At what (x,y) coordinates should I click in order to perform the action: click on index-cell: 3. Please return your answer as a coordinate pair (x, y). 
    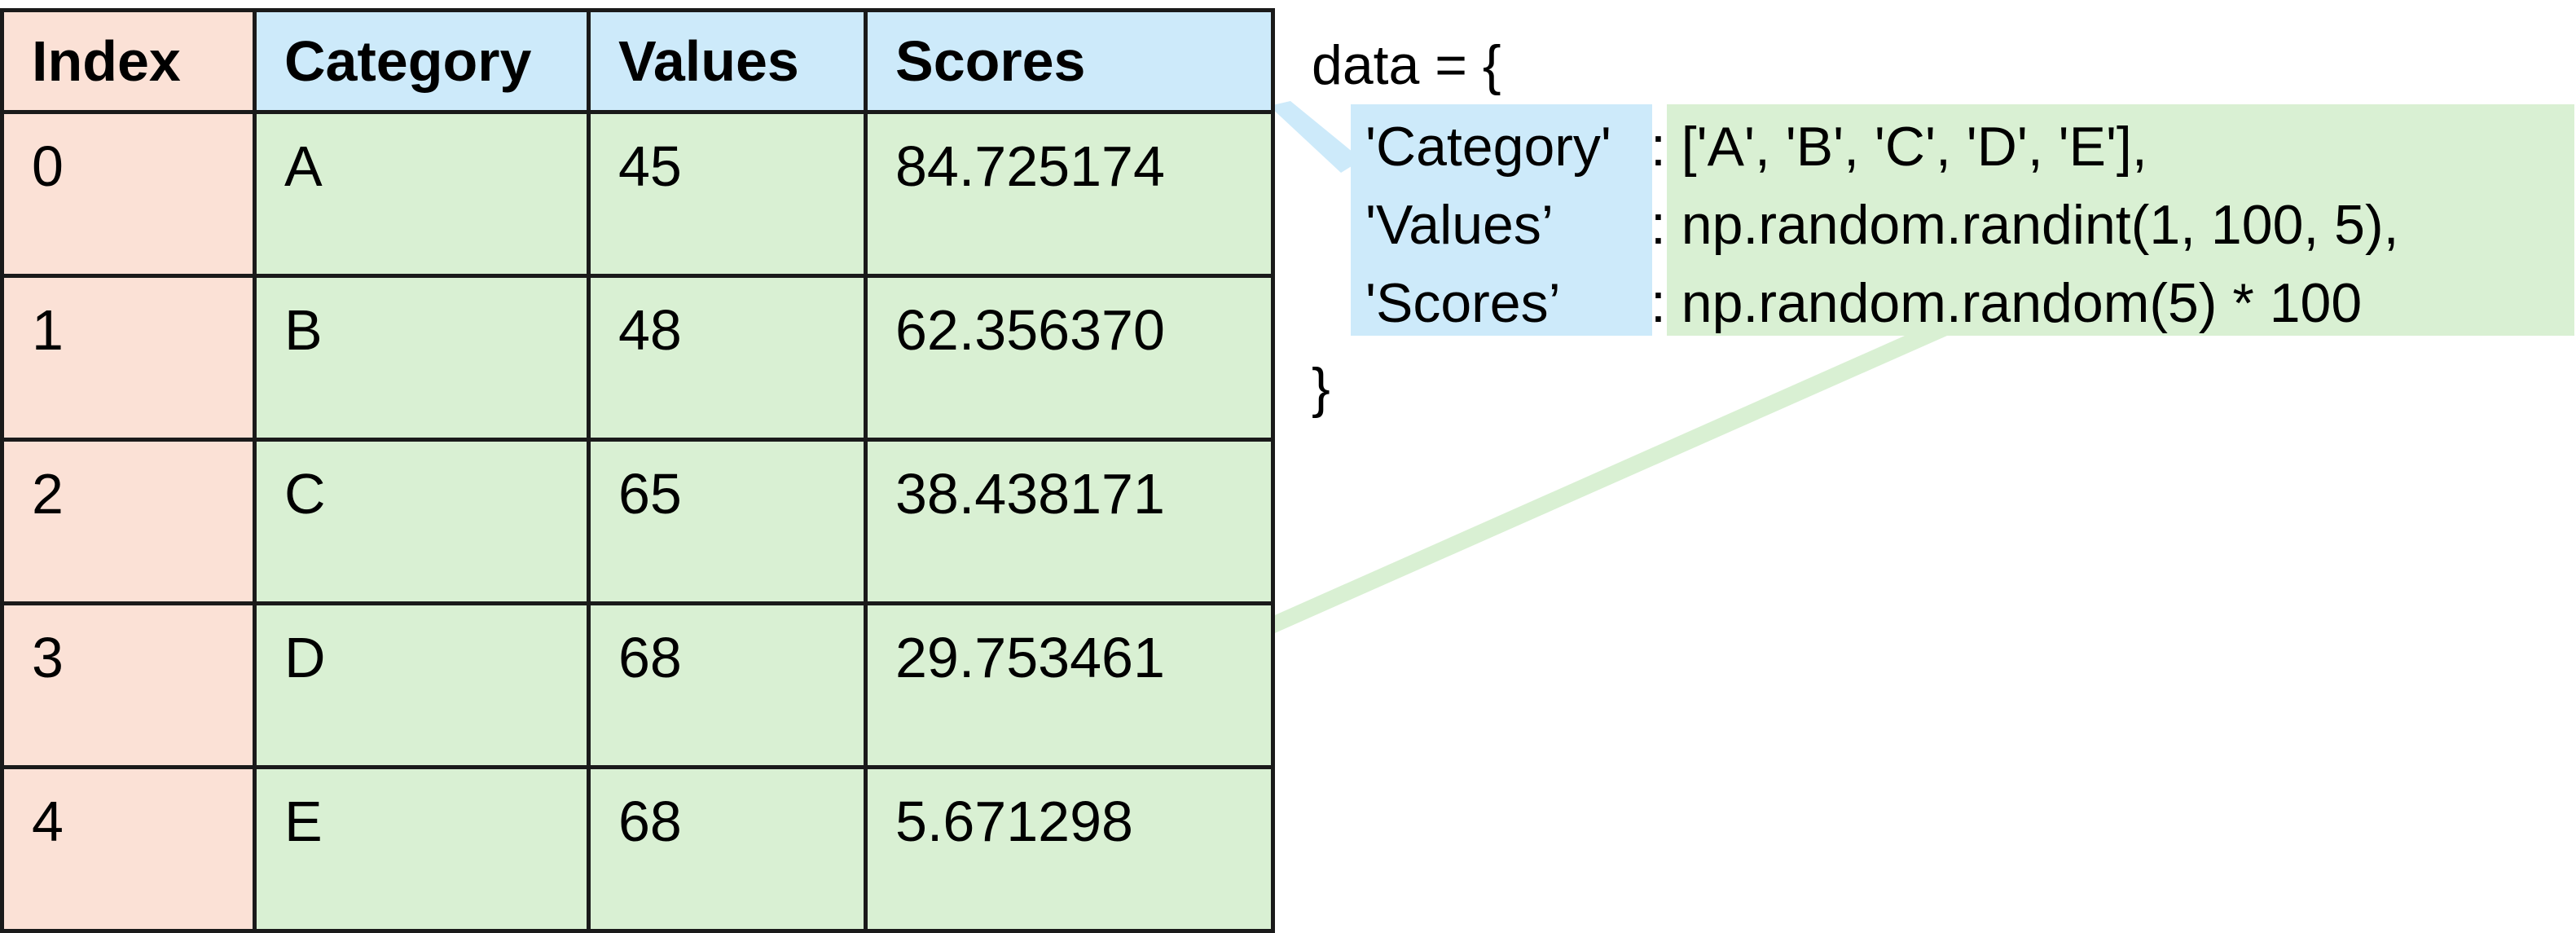
    Looking at the image, I should click on (128, 685).